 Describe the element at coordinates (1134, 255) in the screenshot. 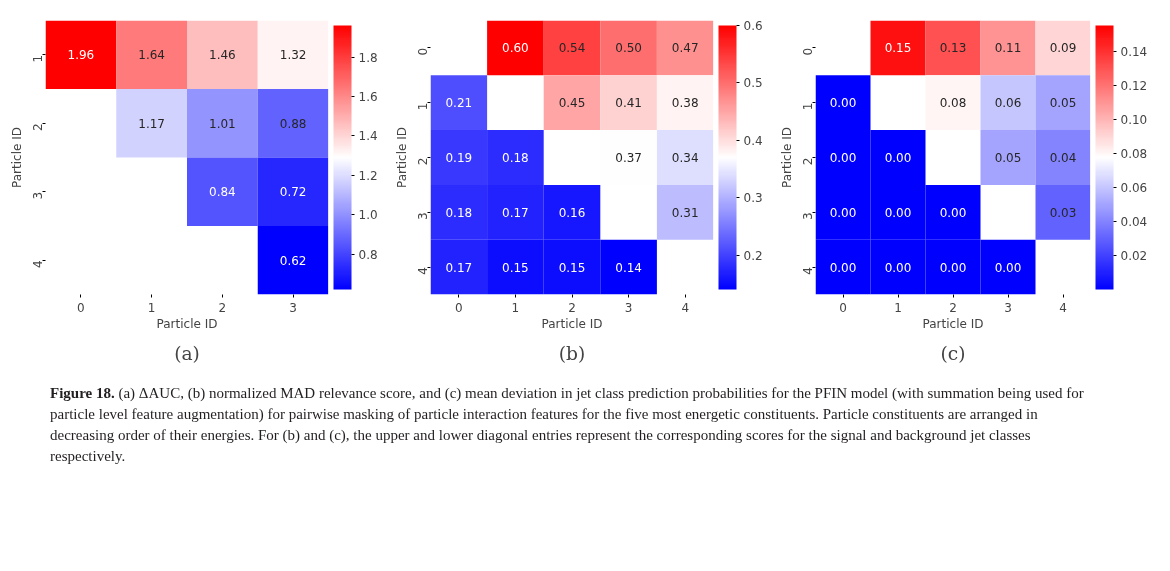

I see `color-bar-label: 0.02` at that location.